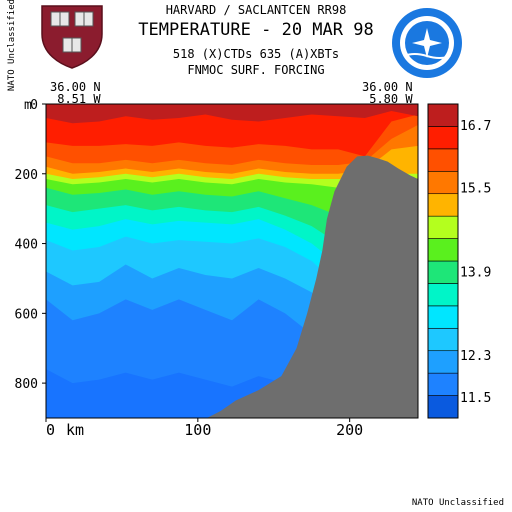 The height and width of the screenshot is (512, 512). Describe the element at coordinates (387, 87) in the screenshot. I see `section-end-lat: 36.00 N` at that location.